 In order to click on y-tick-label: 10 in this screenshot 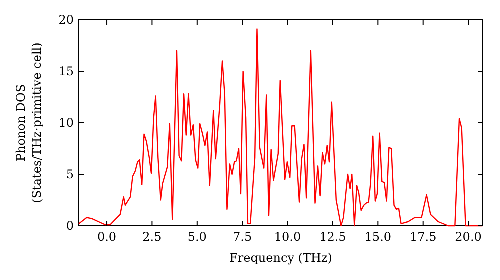, I will do `click(66, 123)`.